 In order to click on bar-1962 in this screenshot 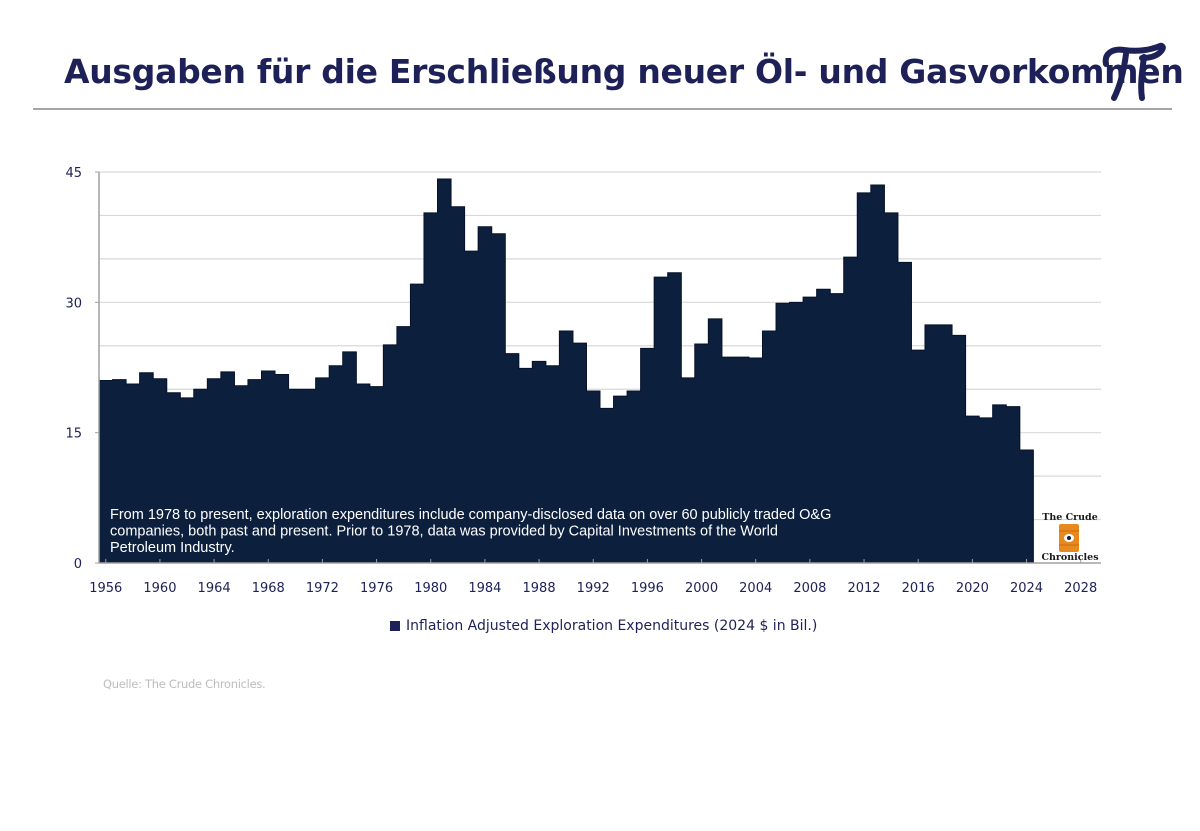, I will do `click(187, 480)`.